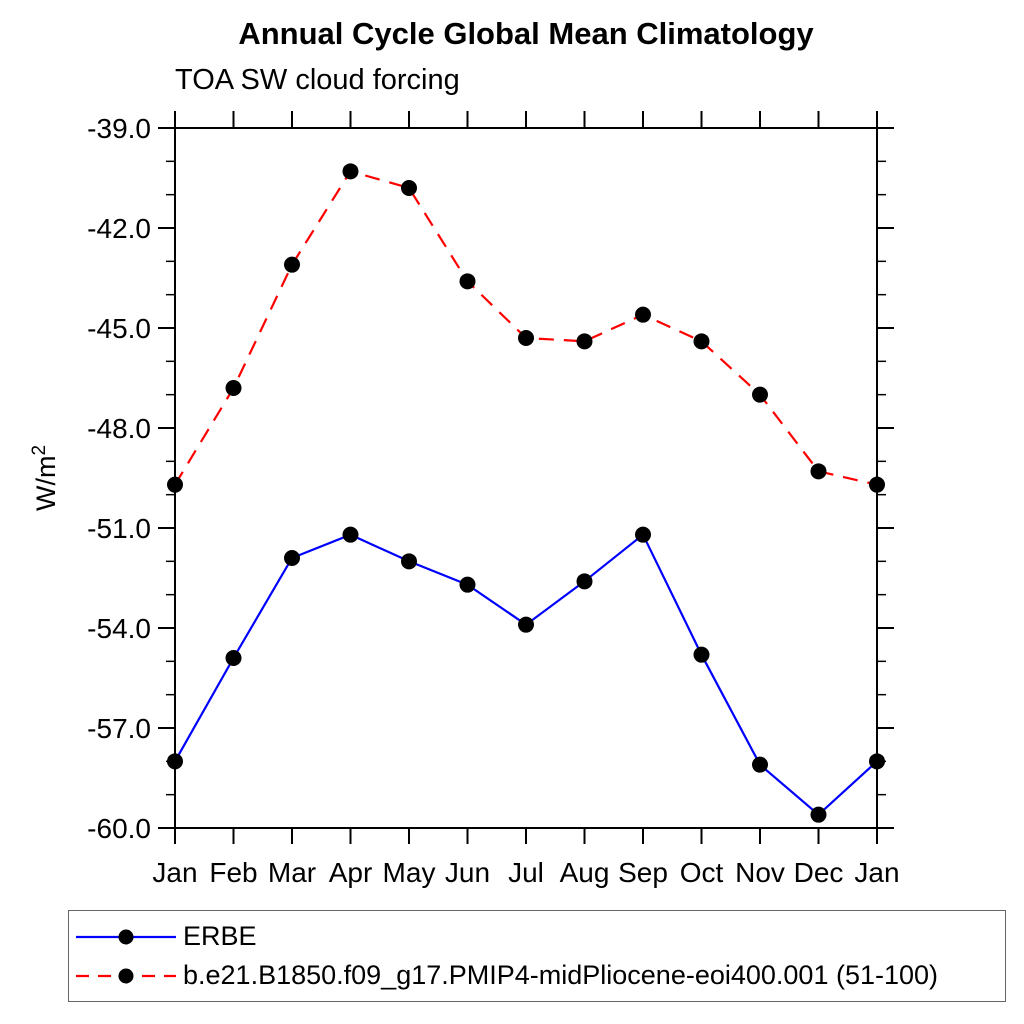 Image resolution: width=1024 pixels, height=1024 pixels. What do you see at coordinates (45, 478) in the screenshot?
I see `y-axis-unit-label: W/m2` at bounding box center [45, 478].